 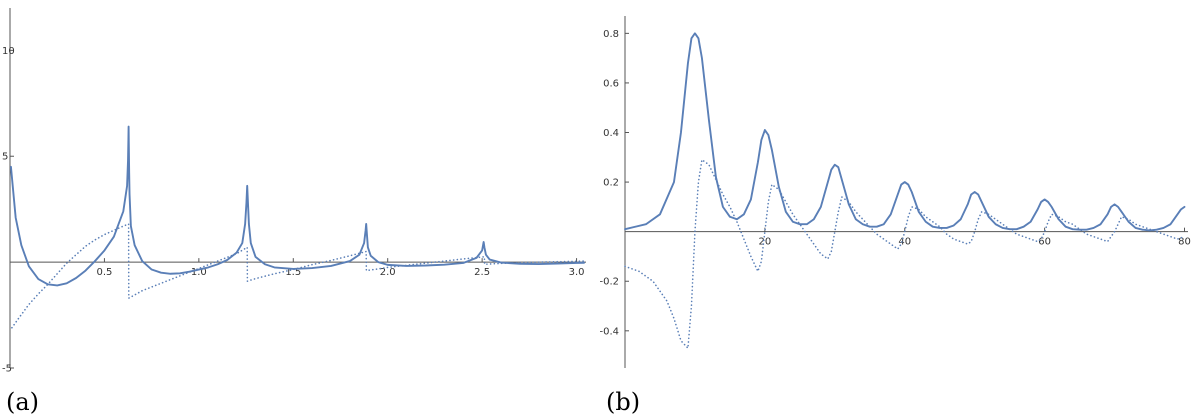 I want to click on y-tick-label: -0.4, so click(x=609, y=331).